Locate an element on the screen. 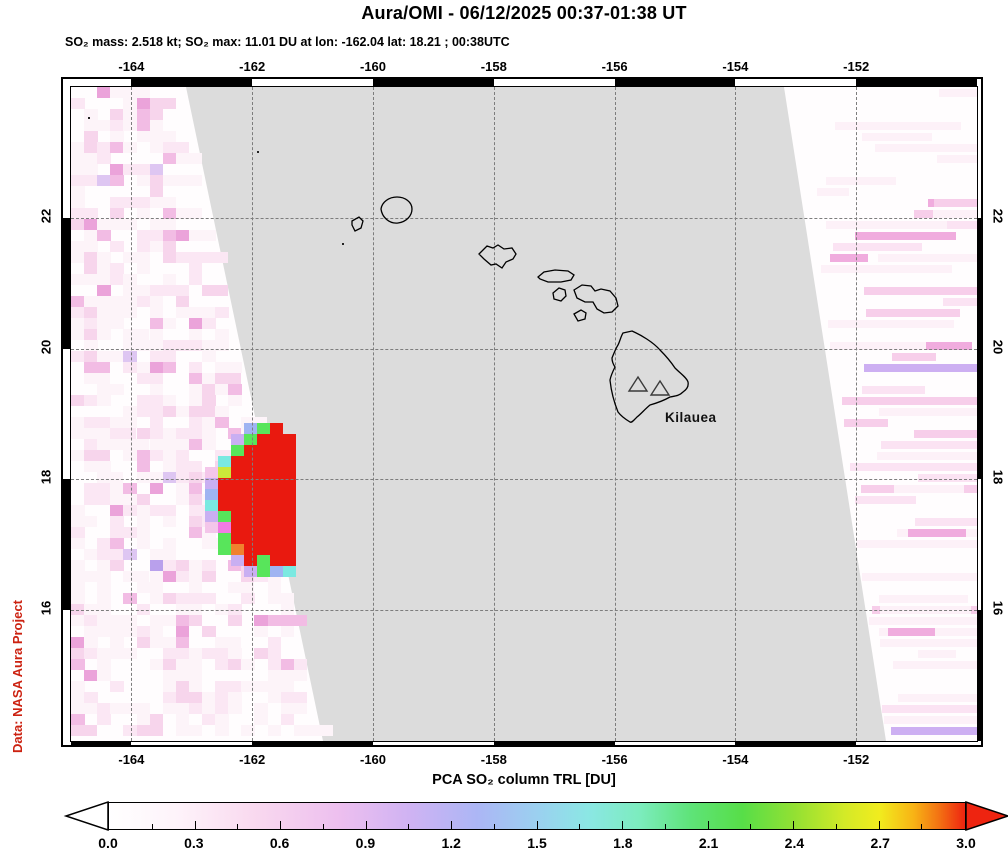 The image size is (1008, 855). lon-tick-label-bottom: -154 is located at coordinates (735, 759).